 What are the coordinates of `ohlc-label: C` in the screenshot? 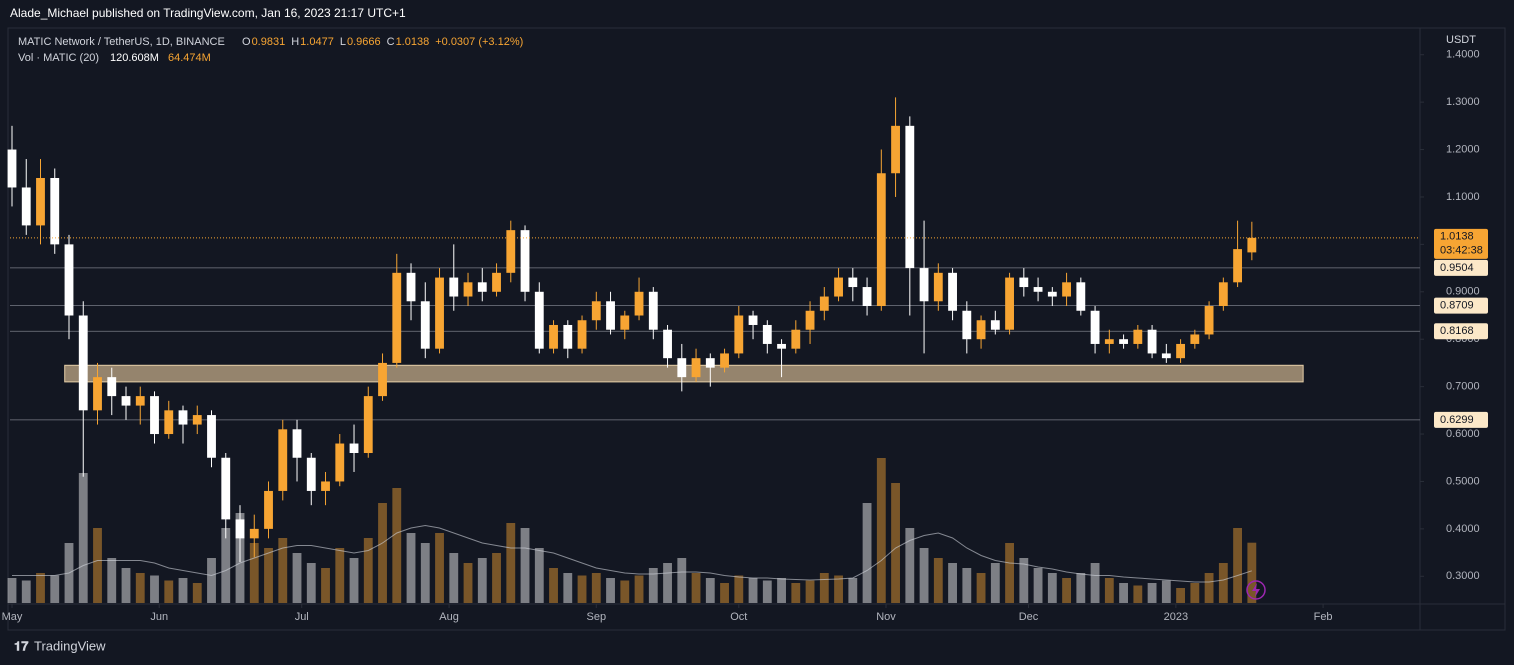 It's located at (391, 42).